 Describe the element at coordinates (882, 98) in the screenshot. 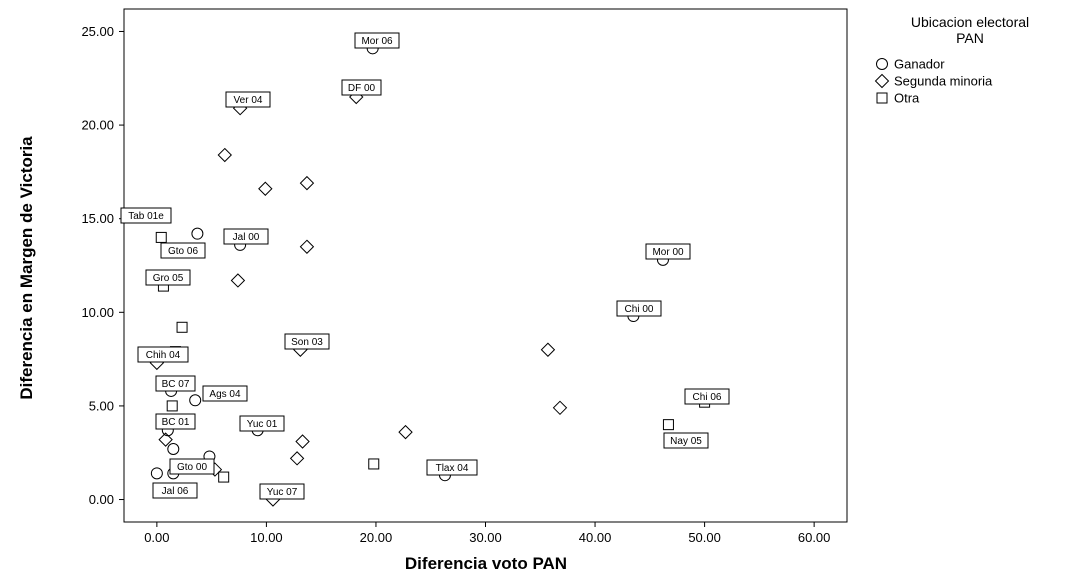

I see `legend-marker-square` at that location.